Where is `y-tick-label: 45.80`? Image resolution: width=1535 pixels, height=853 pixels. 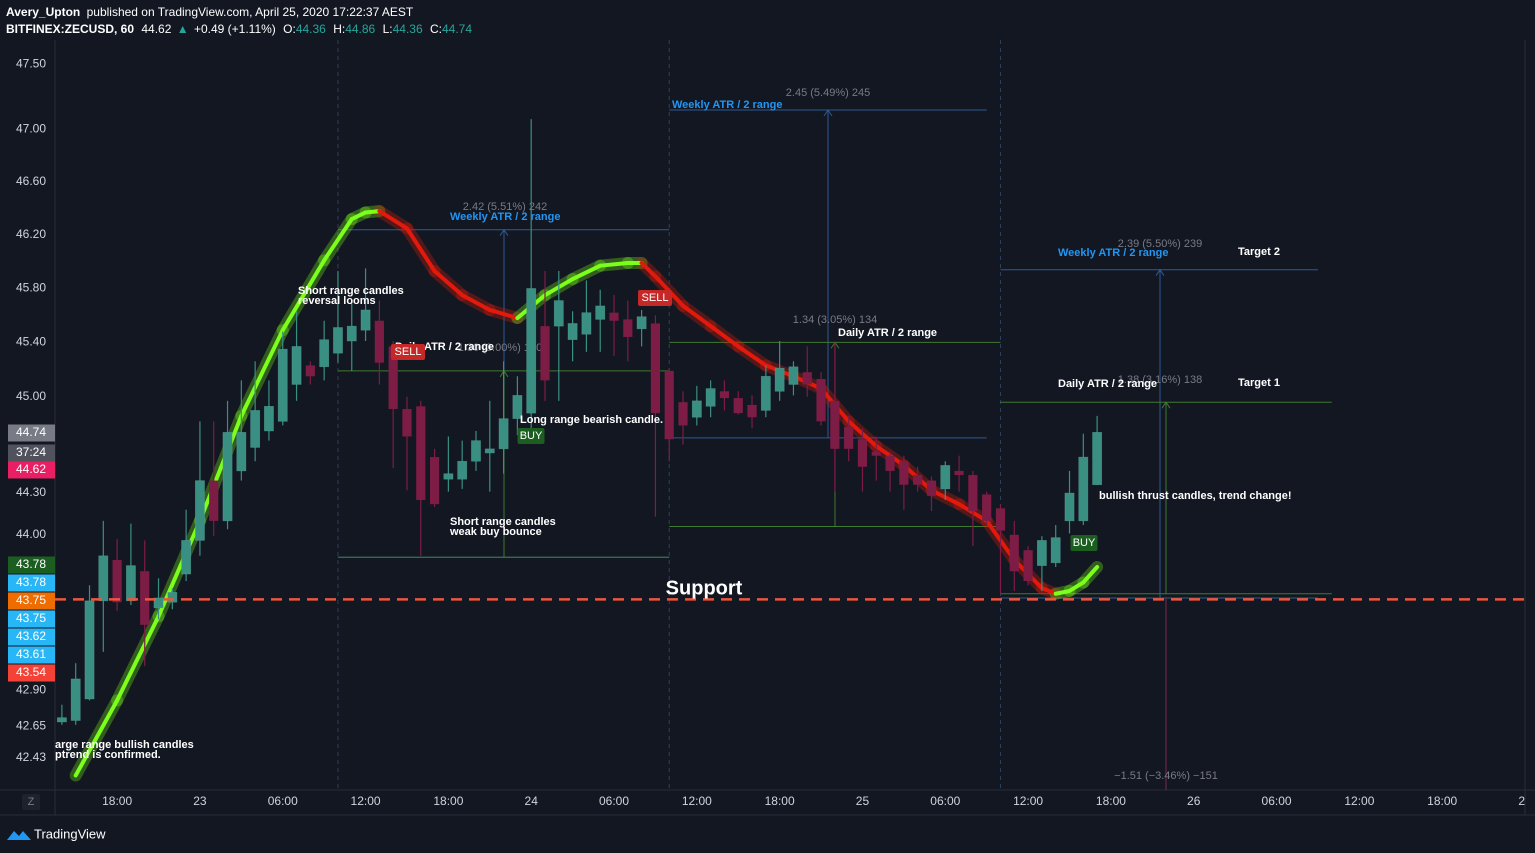 y-tick-label: 45.80 is located at coordinates (31, 288).